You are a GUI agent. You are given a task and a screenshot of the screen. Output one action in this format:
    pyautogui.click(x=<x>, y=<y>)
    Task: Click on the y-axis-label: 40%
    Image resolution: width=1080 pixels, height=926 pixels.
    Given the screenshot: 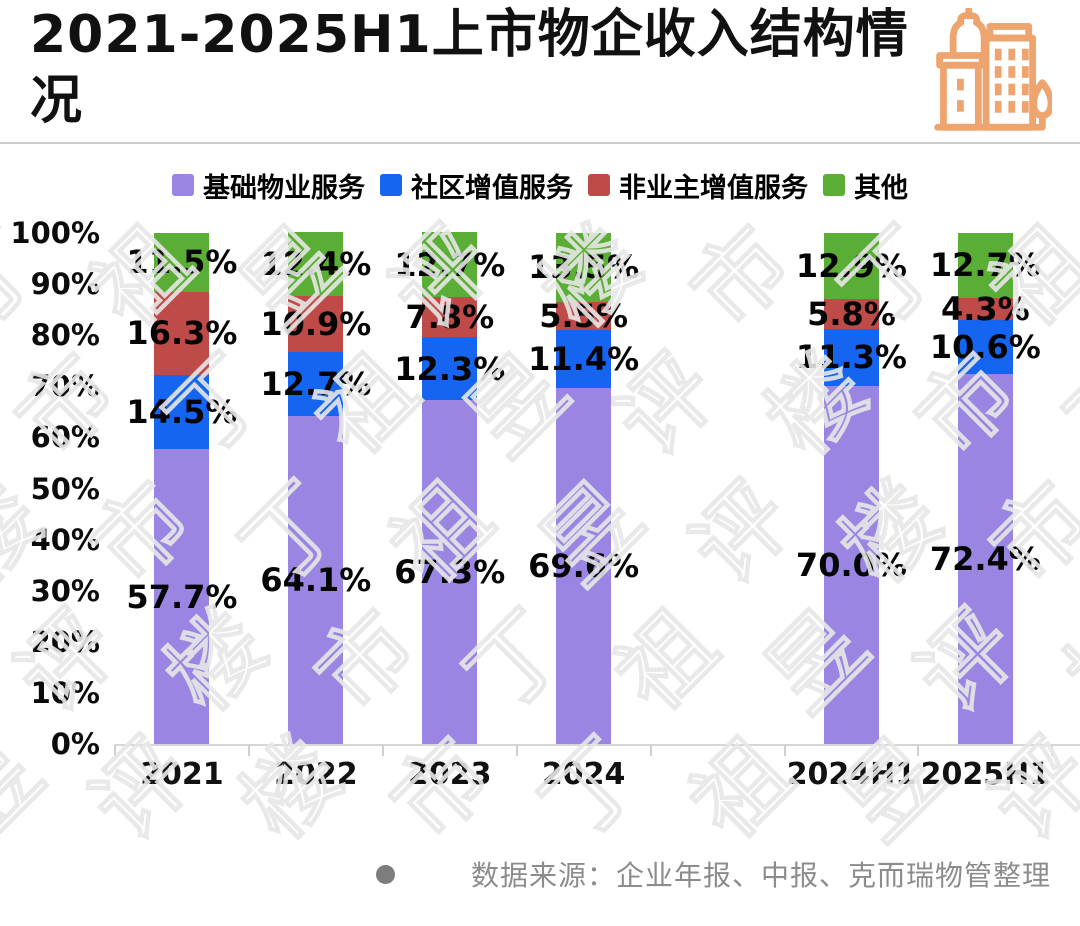 What is the action you would take?
    pyautogui.click(x=65, y=539)
    